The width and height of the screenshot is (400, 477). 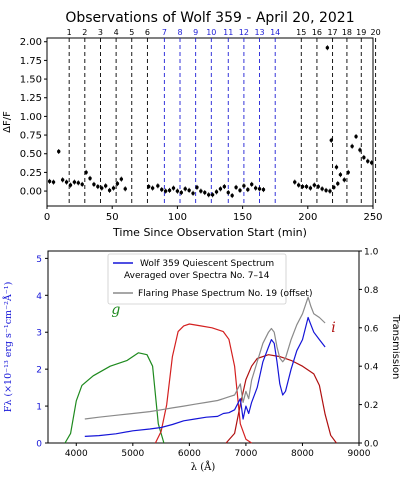 I want to click on y-tick-label: 0.25, so click(x=31, y=173).